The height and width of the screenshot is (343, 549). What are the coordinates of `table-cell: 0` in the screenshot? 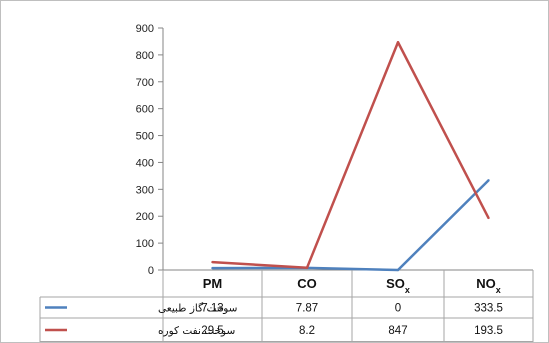 It's located at (398, 309).